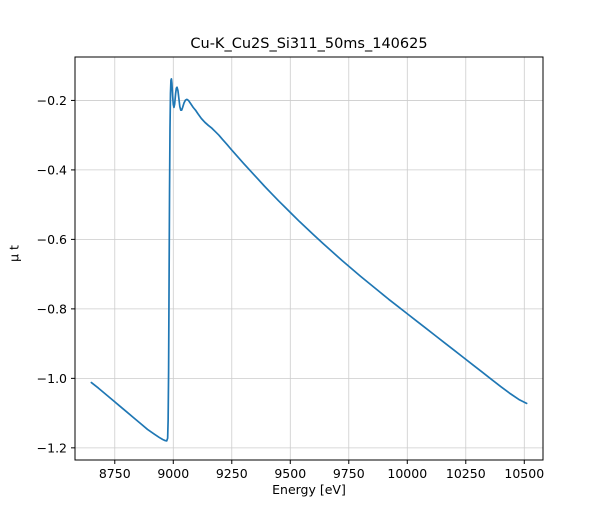  I want to click on svg-text: 10500, so click(524, 473).